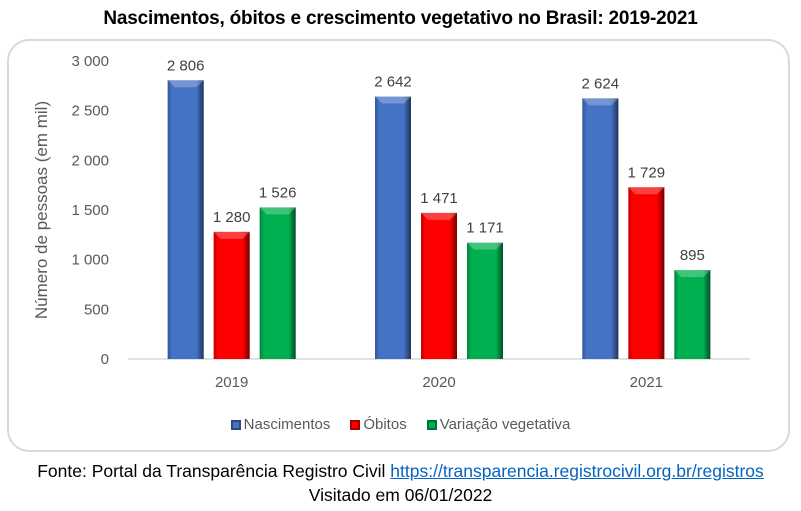 The height and width of the screenshot is (511, 801). Describe the element at coordinates (90, 210) in the screenshot. I see `y-tick-label: 1 500` at that location.